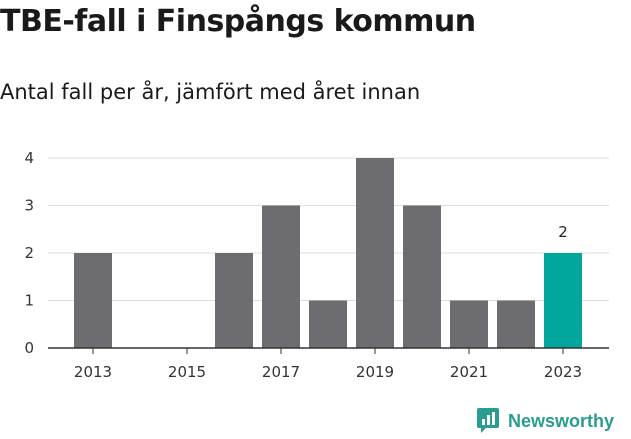 This screenshot has height=439, width=631. I want to click on y-tick-label: 4, so click(29, 158).